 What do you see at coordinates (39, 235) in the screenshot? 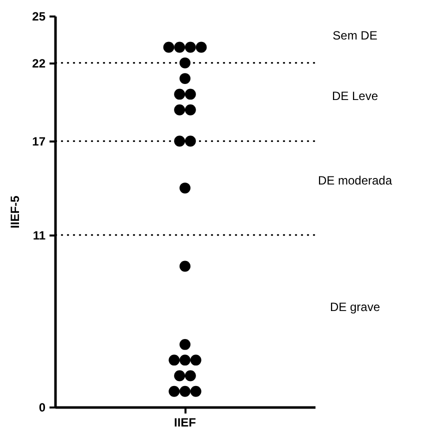
I see `y-tick-label: 11` at bounding box center [39, 235].